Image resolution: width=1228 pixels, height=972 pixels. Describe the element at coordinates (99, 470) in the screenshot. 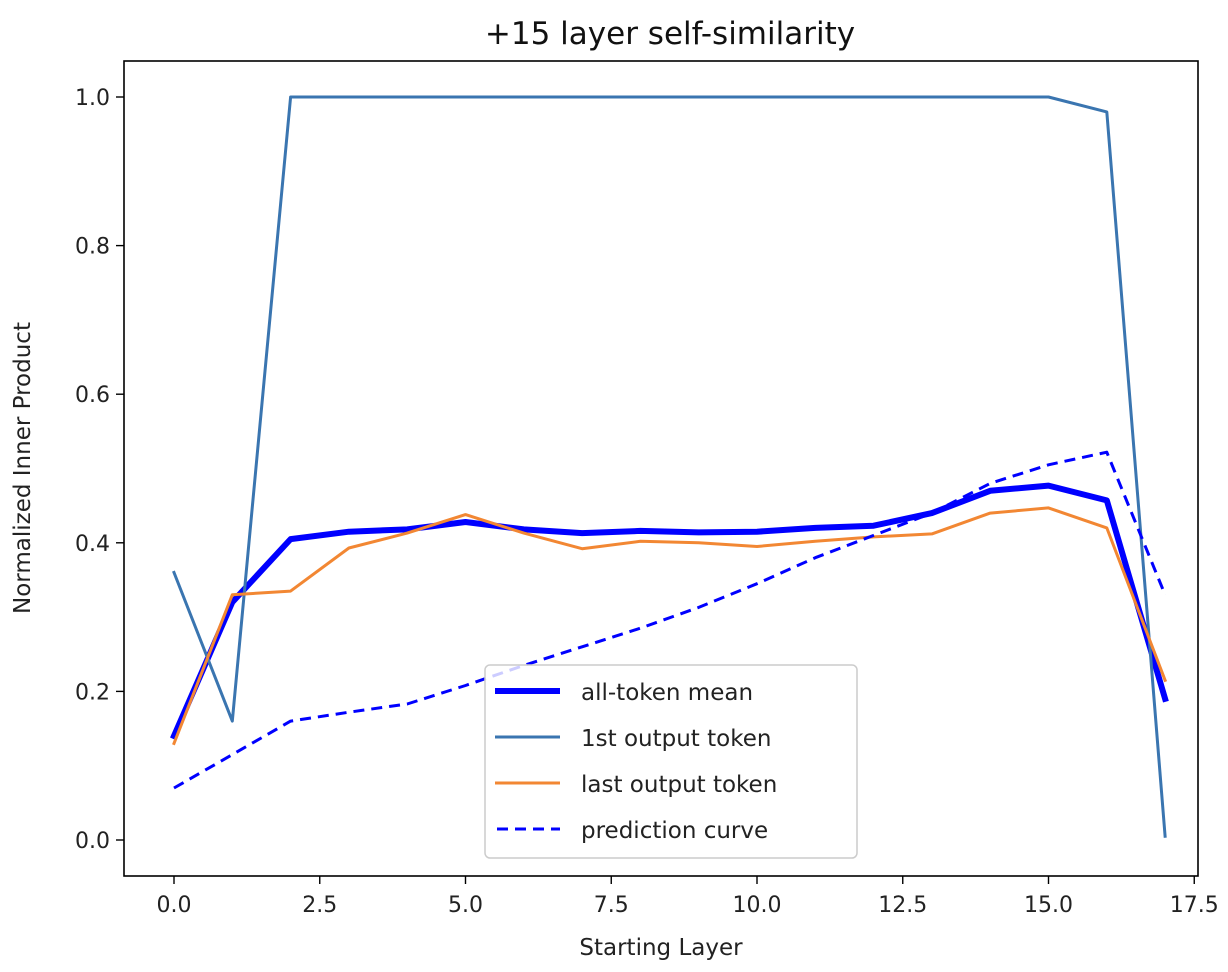

I see `y-axis: 0.0 0.2 0.4 0.6 0.8 1.0` at that location.